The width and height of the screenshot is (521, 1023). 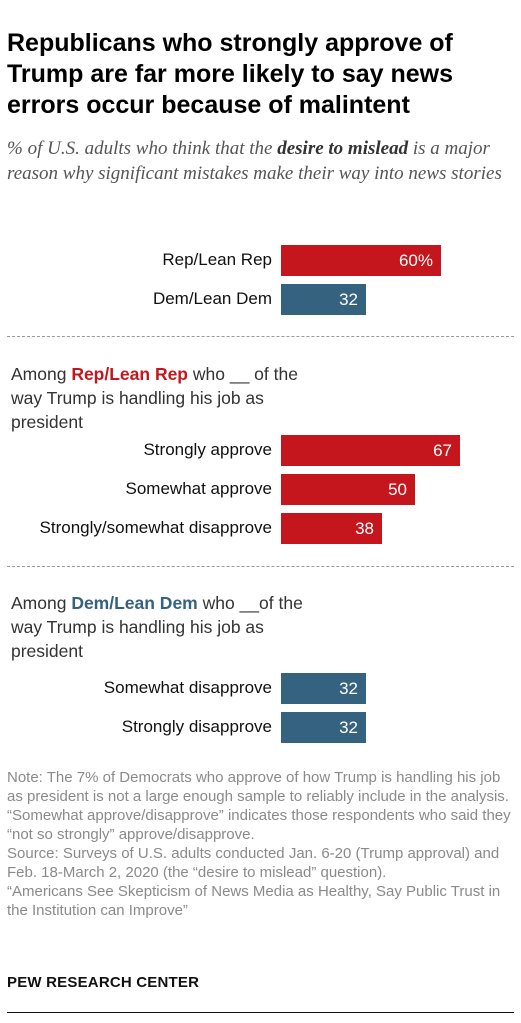 I want to click on pew-brand: PEW RESEARCH CENTER, so click(x=103, y=982).